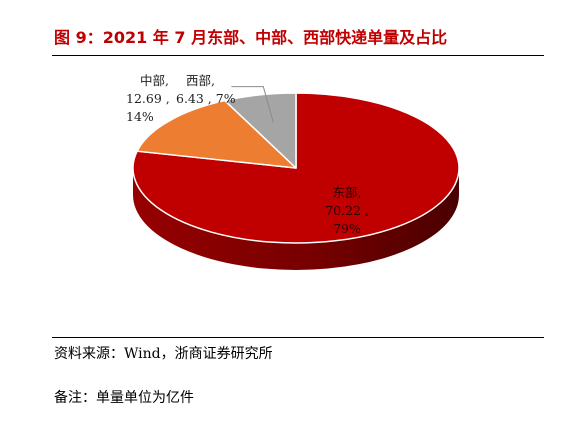  I want to click on data-label-east-line-3: 79%, so click(347, 228).